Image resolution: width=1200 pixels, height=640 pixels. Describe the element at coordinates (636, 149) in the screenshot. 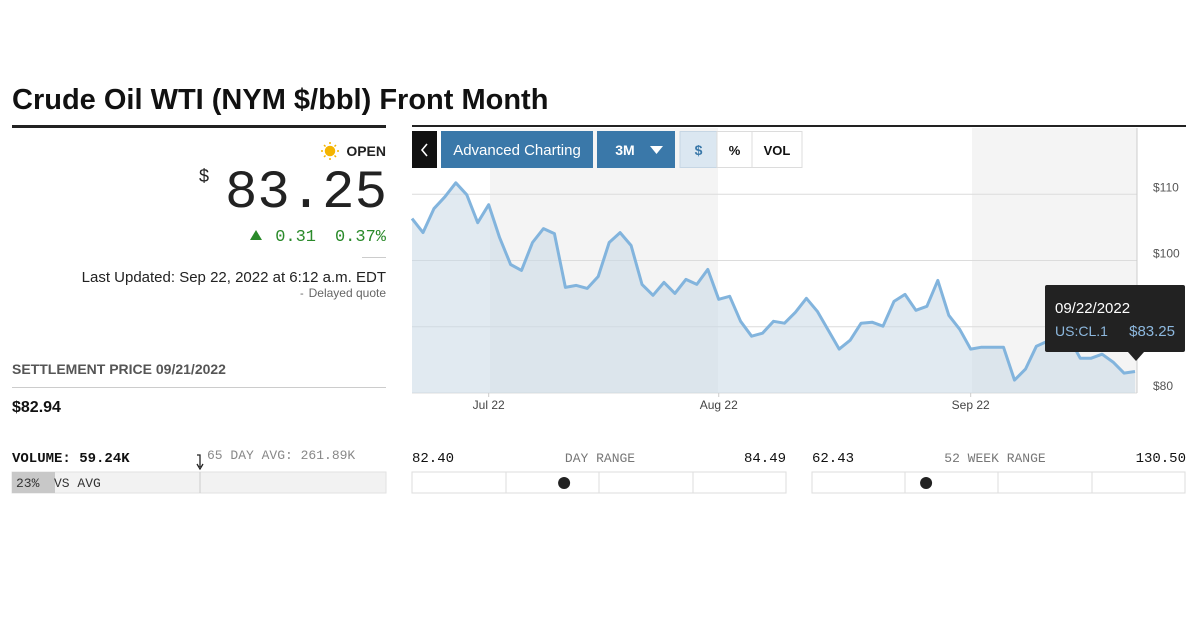

I see `period-button` at that location.